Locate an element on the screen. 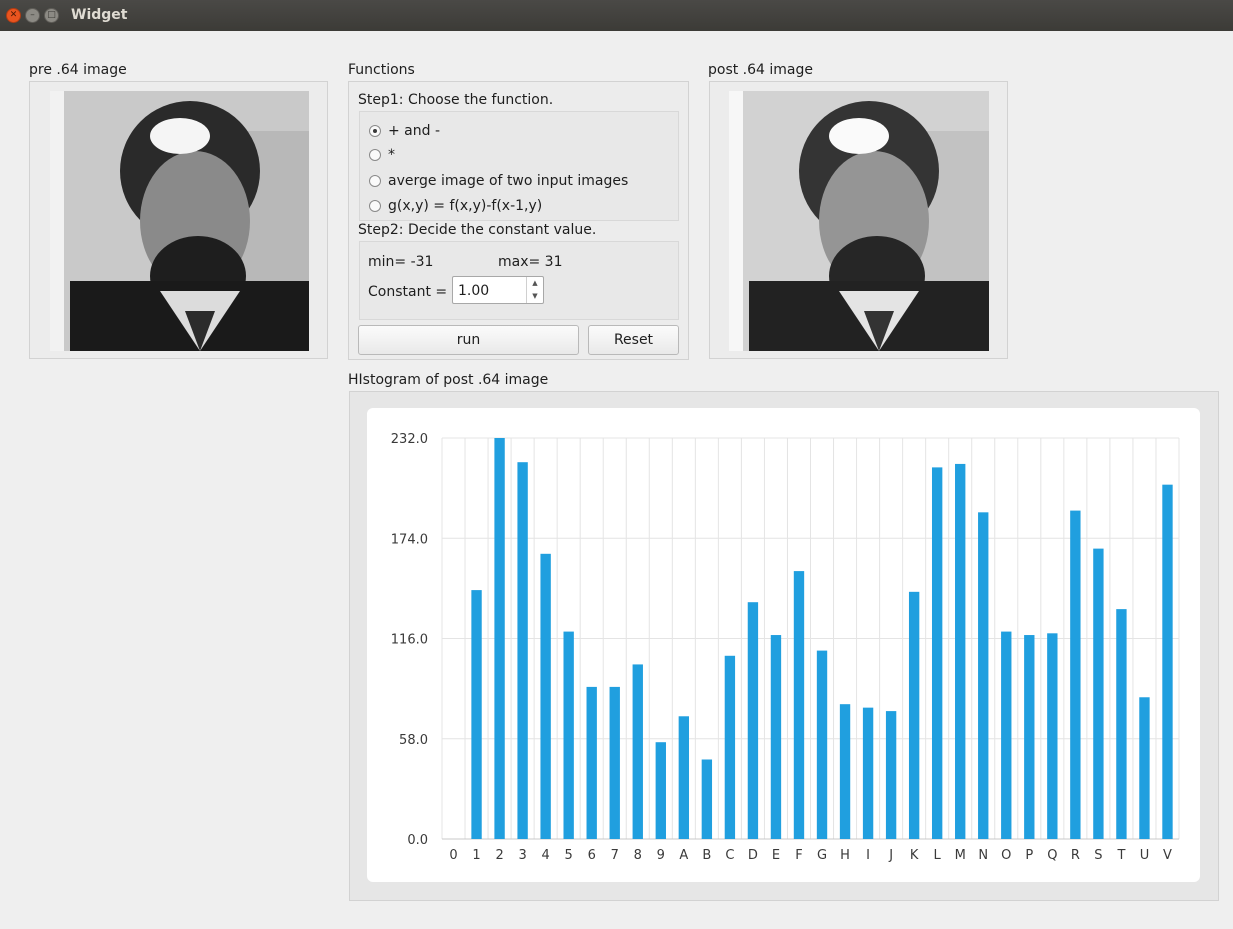 Image resolution: width=1233 pixels, height=929 pixels. x-tick-label: 8 is located at coordinates (638, 855).